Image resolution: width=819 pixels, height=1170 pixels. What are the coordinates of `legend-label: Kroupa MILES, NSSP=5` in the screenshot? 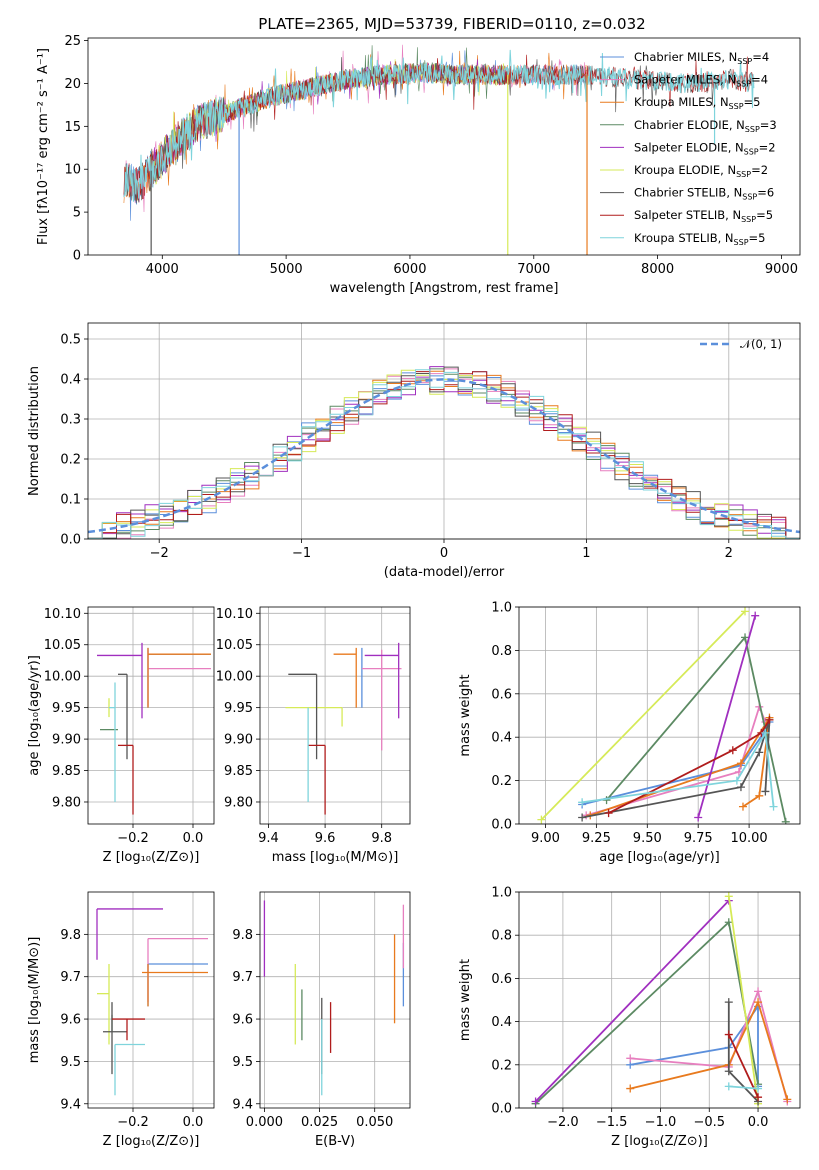 It's located at (697, 103).